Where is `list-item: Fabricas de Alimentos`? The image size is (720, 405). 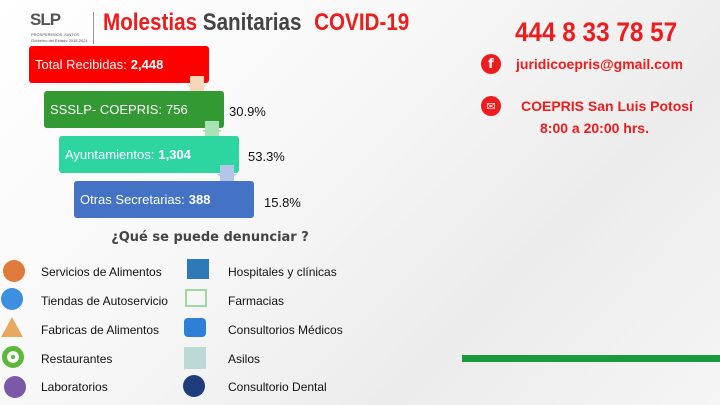
list-item: Fabricas de Alimentos is located at coordinates (100, 330).